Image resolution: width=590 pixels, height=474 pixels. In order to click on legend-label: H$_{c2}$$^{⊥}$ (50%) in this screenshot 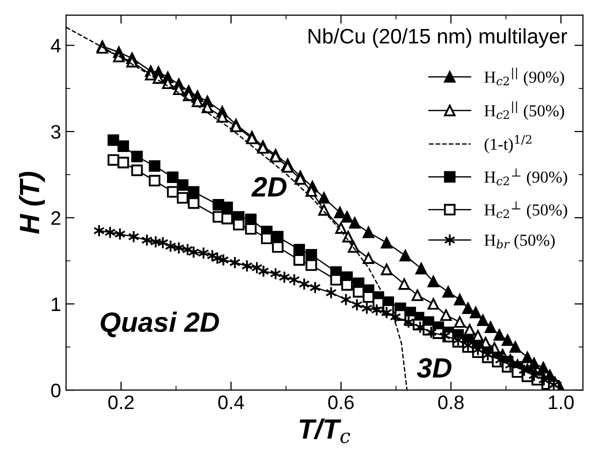, I will do `click(526, 210)`.